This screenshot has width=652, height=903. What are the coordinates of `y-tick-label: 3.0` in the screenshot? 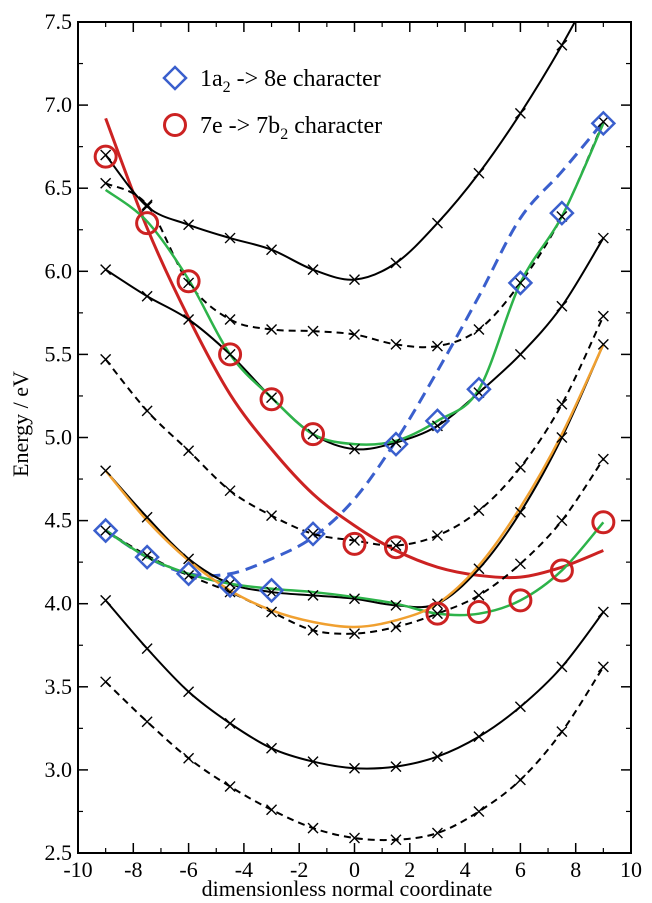 It's located at (59, 769).